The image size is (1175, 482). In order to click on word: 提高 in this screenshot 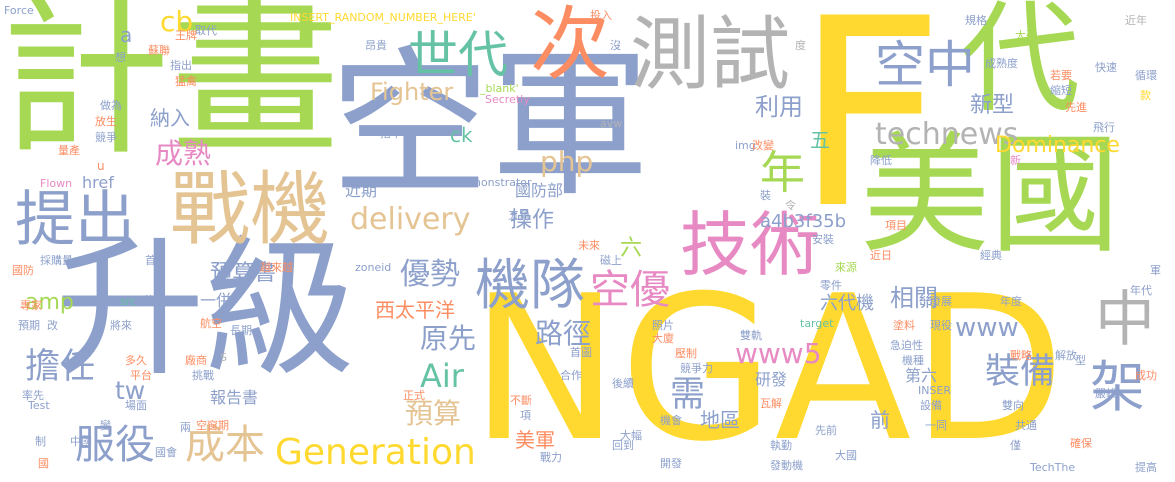, I will do `click(1146, 467)`.